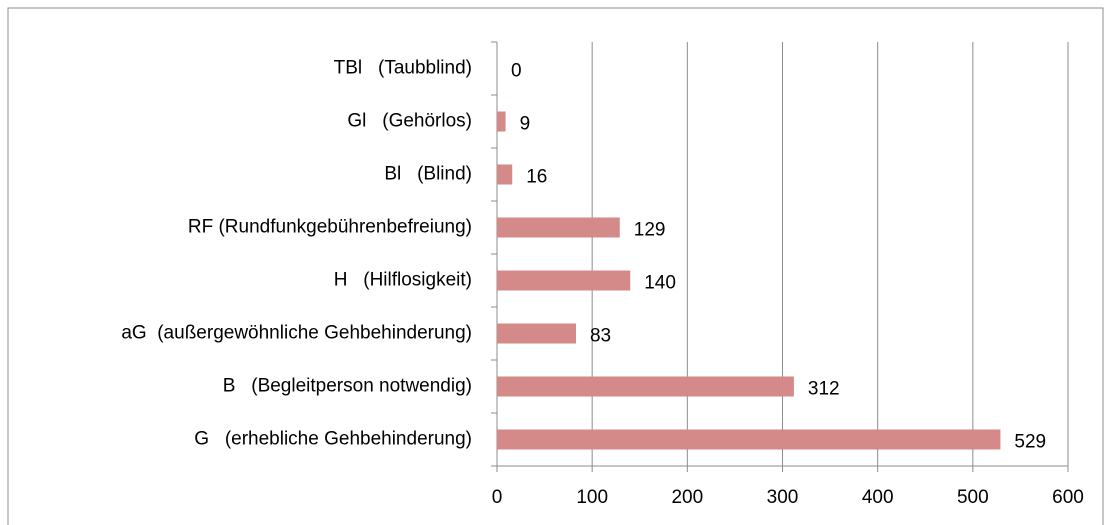 The height and width of the screenshot is (525, 1111). I want to click on value-label: 529, so click(1030, 442).